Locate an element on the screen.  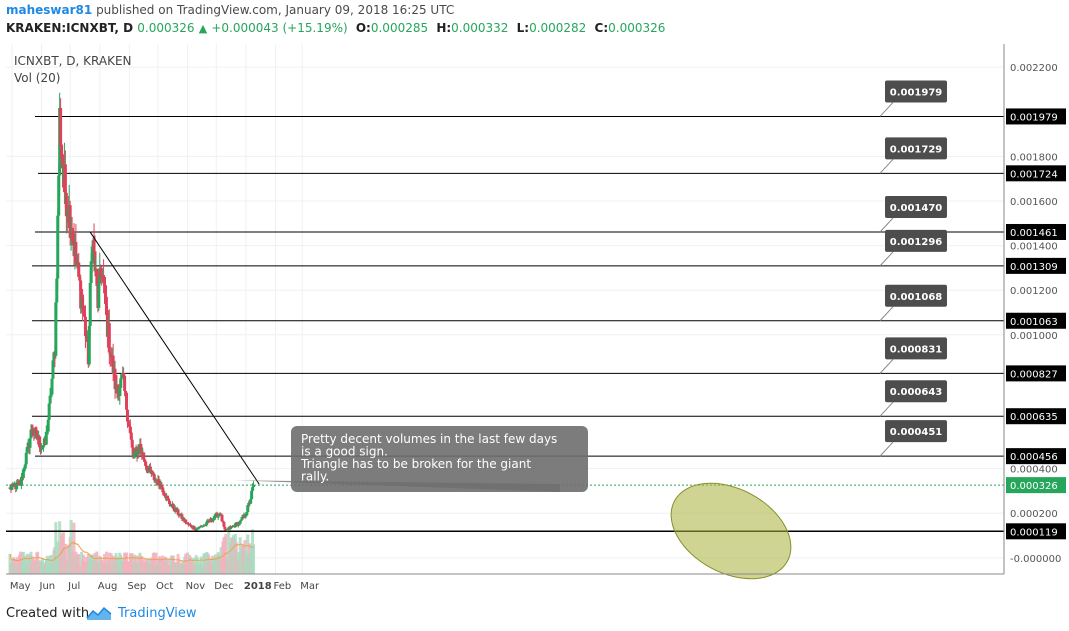
chart-legend: ICNXBT, D, KRAKEN is located at coordinates (73, 61).